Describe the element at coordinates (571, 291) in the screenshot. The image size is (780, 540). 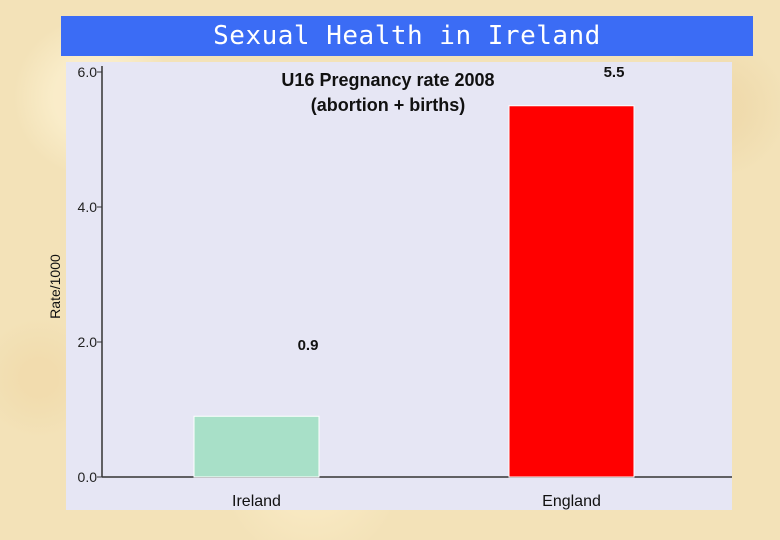
I see `bar-england` at that location.